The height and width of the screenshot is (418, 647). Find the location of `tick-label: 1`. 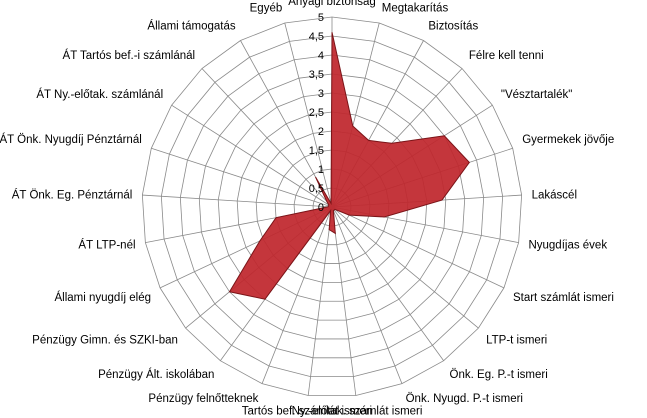

tick-label: 1 is located at coordinates (321, 170).